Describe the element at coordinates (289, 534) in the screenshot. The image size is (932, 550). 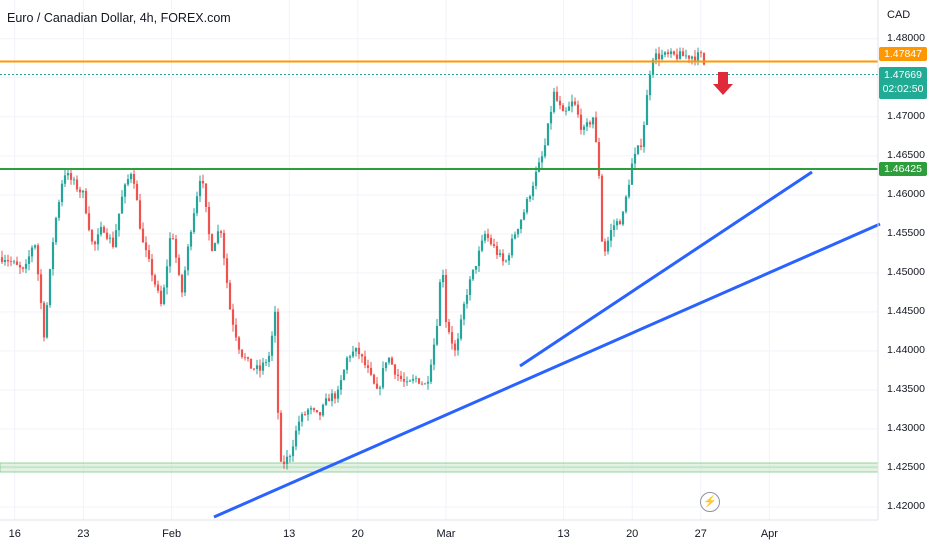
I see `time-tick-label: 13` at that location.